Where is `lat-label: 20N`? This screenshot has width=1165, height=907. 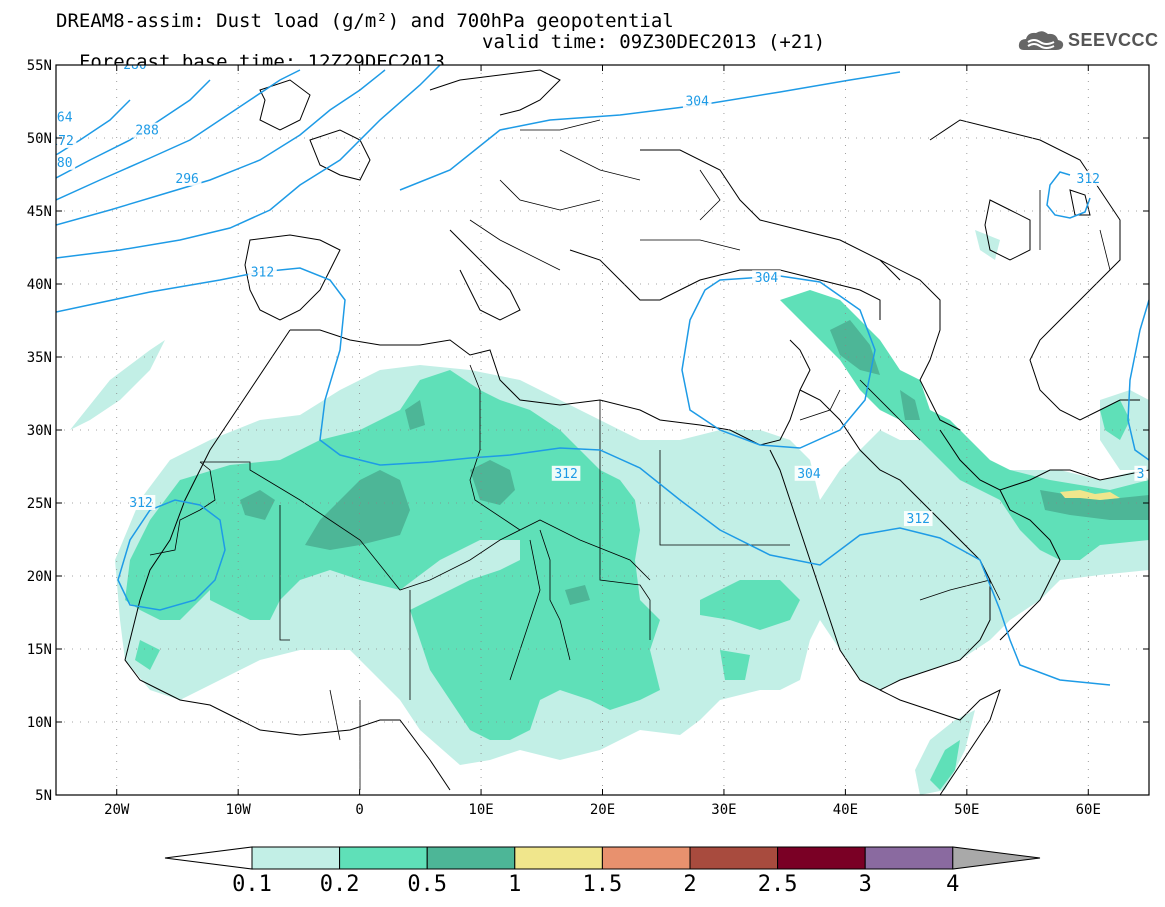 lat-label: 20N is located at coordinates (39, 577).